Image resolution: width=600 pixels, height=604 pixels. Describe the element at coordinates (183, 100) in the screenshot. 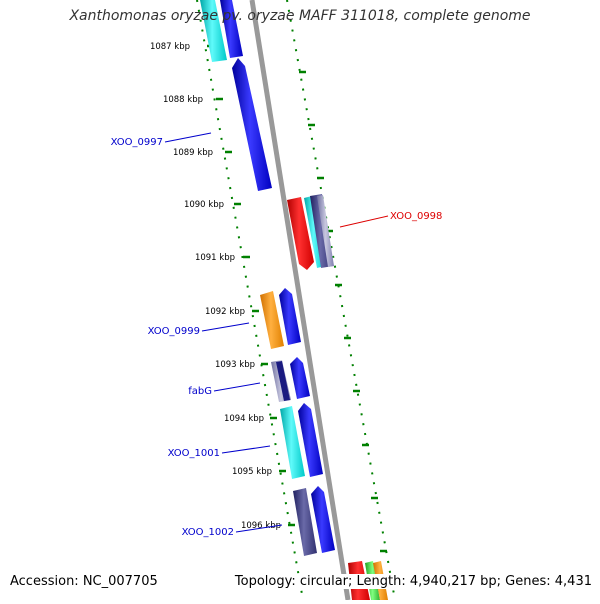

I see `kbp-label: 1088 kbp` at that location.